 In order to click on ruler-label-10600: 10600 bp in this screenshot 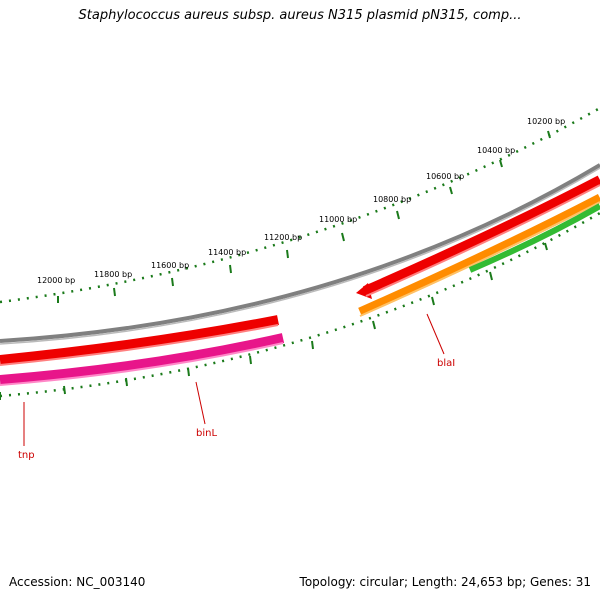, I will do `click(445, 176)`.